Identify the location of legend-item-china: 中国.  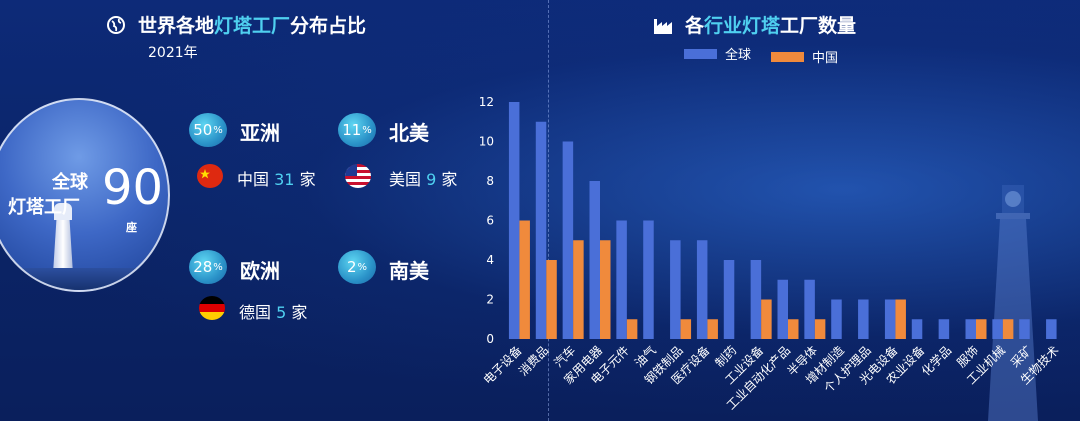
(804, 56).